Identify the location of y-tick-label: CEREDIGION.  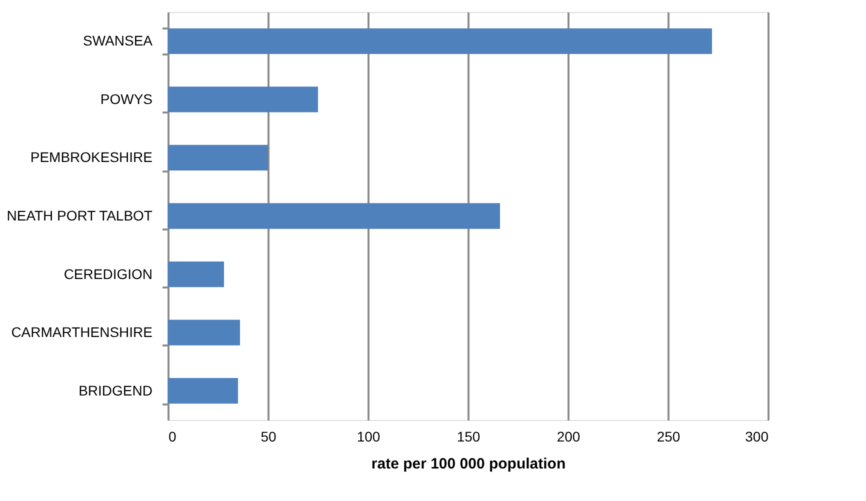
(108, 274).